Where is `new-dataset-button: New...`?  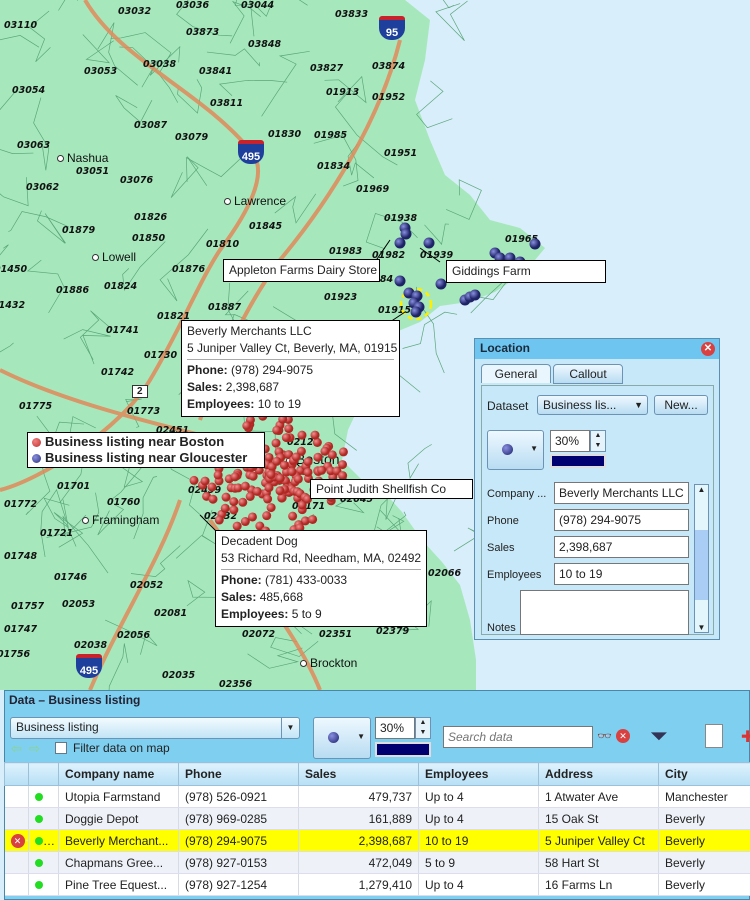
new-dataset-button: New... is located at coordinates (681, 405).